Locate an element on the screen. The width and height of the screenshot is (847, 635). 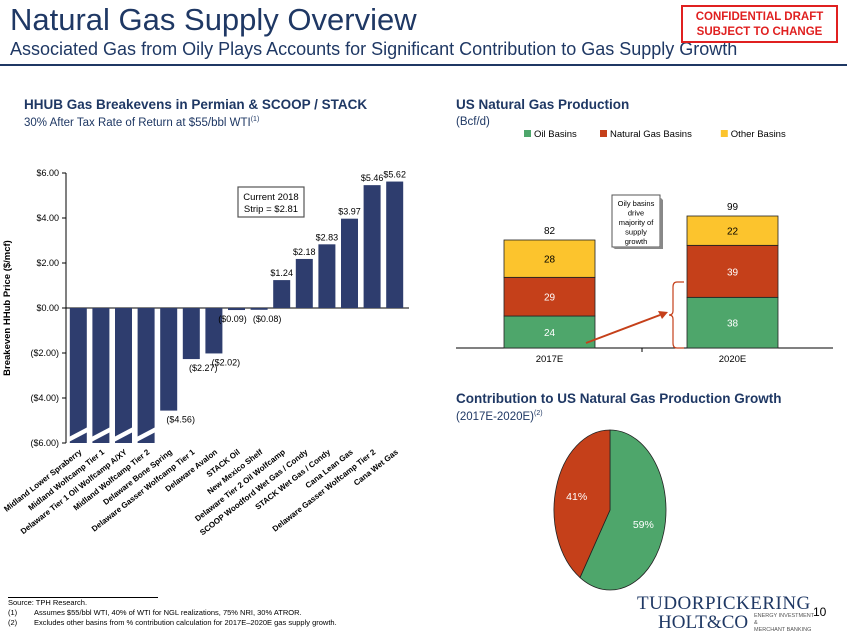
y-tick-label: $2.00 is located at coordinates (47, 263).